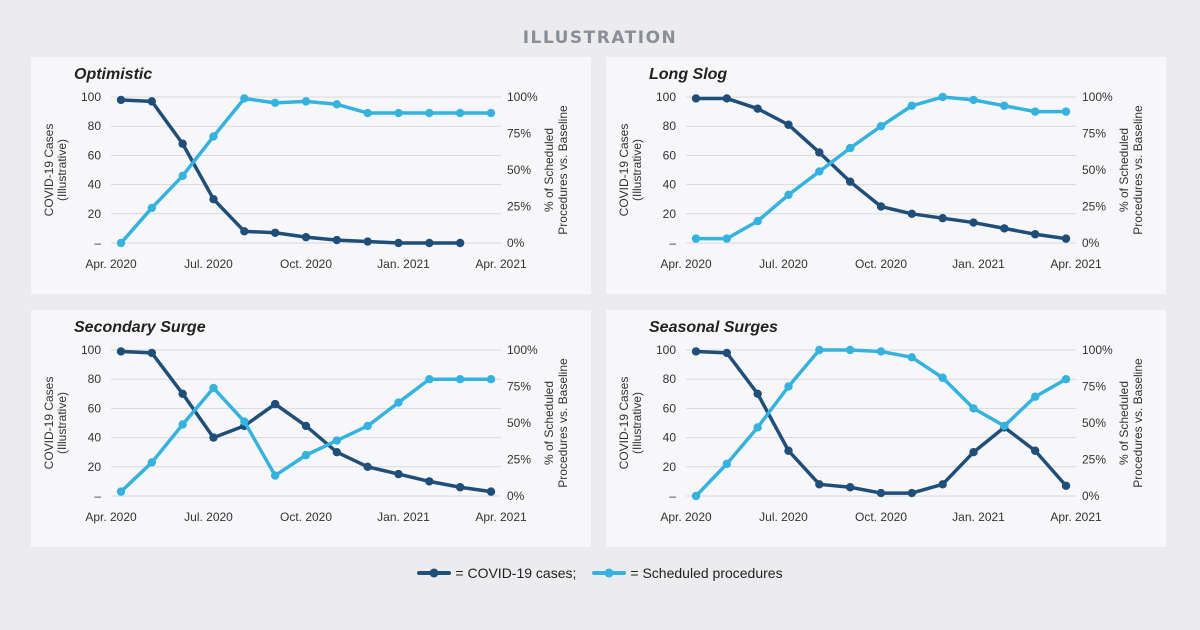 The image size is (1200, 630). Describe the element at coordinates (556, 423) in the screenshot. I see `y2-axis-label: % of ScheduledProcedures vs. Baseline` at that location.